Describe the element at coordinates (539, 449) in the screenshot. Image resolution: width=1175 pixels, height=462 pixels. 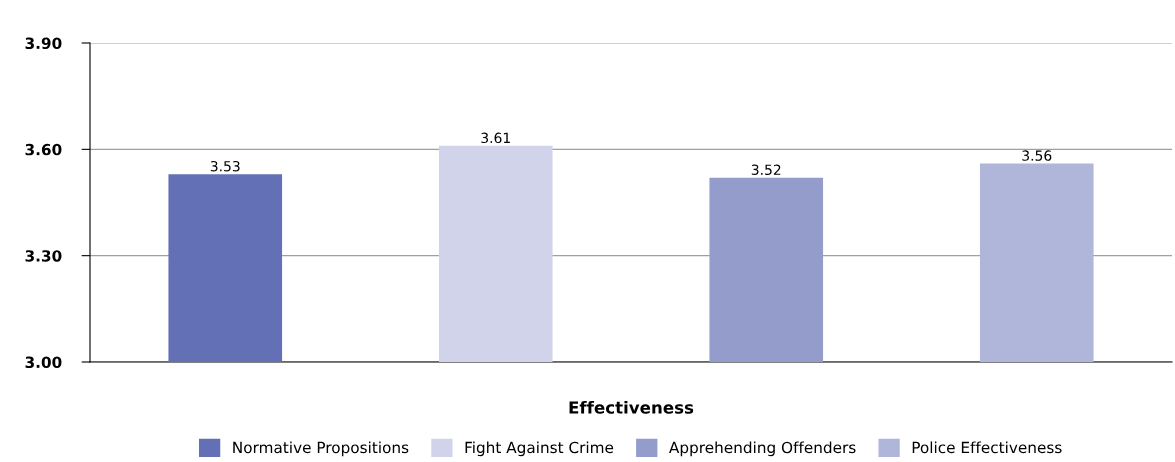
I see `legend-label: Fight Against Crime` at that location.